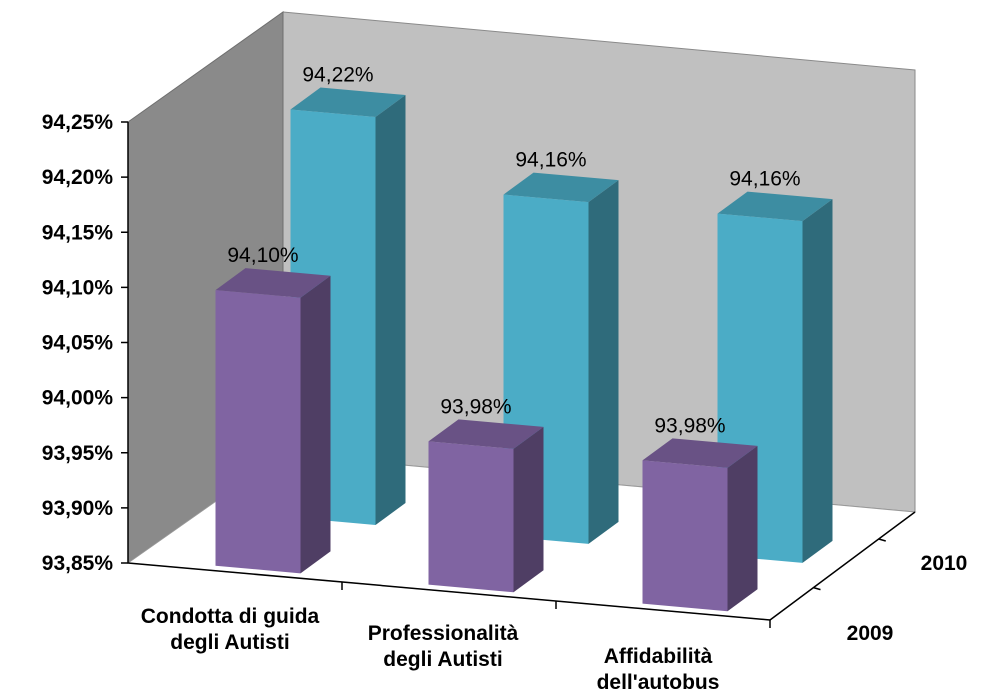 The height and width of the screenshot is (698, 984). I want to click on data-label-2010-2: 94,16%, so click(550, 160).